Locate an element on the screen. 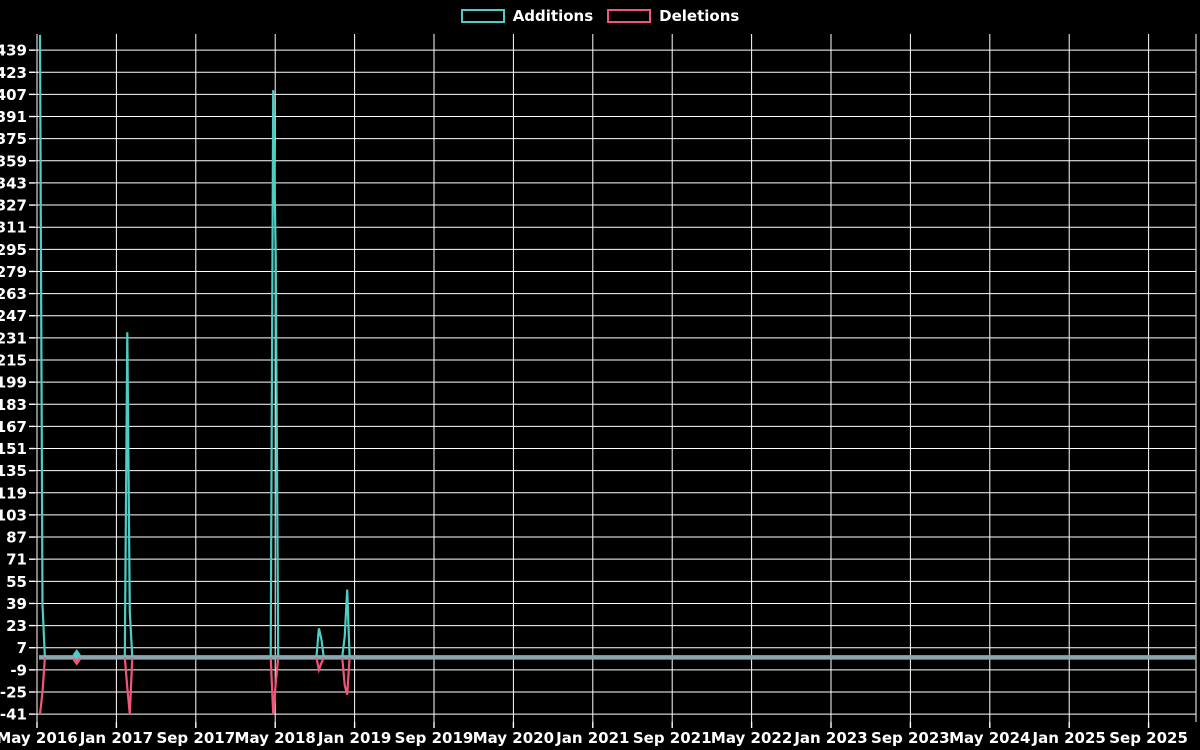  x-tick-label: Sep 2017 is located at coordinates (195, 738).